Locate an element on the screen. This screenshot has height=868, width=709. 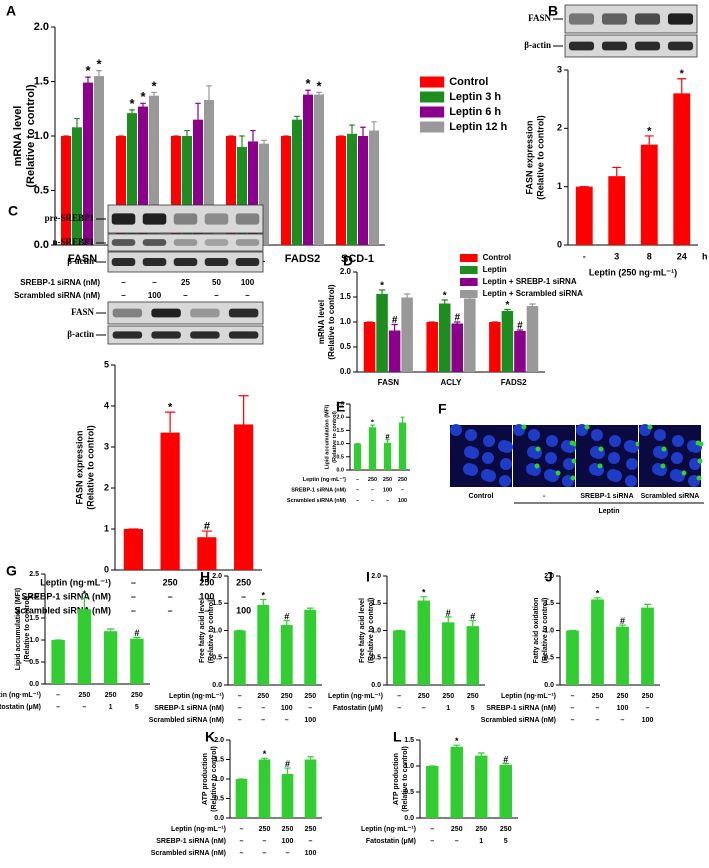
blot-label: β-actin is located at coordinates (80, 261).